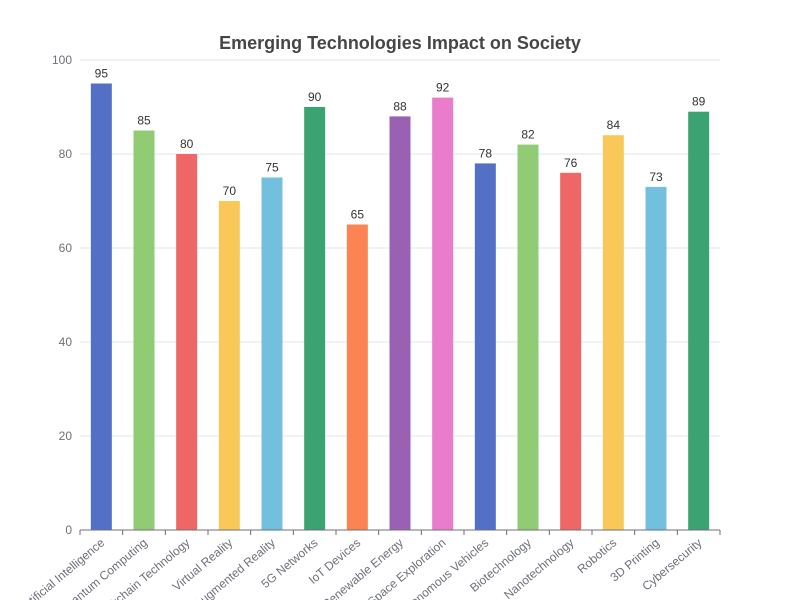 The image size is (800, 600). Describe the element at coordinates (272, 168) in the screenshot. I see `bar-value-label: 75` at that location.